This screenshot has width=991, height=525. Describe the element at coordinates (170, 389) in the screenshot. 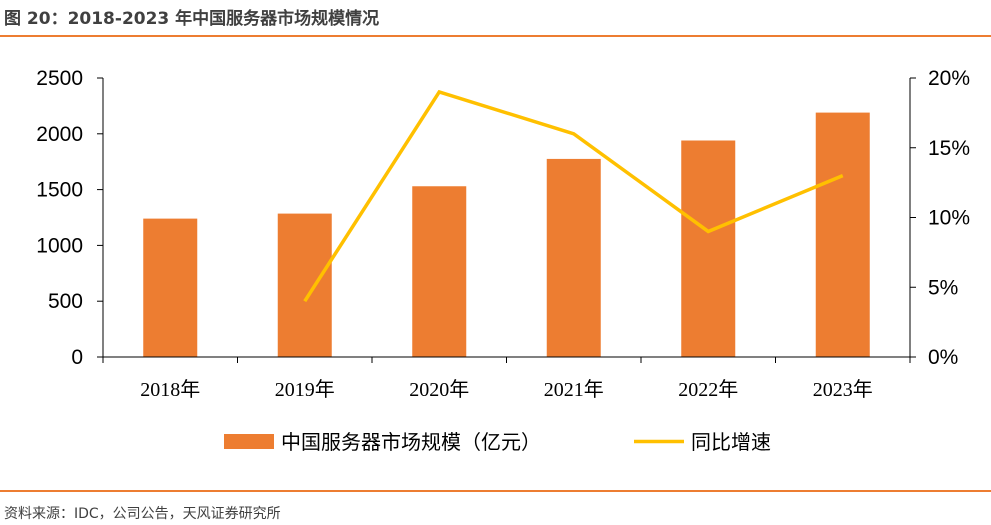

I see `x-tick-label-0: 2018年` at that location.